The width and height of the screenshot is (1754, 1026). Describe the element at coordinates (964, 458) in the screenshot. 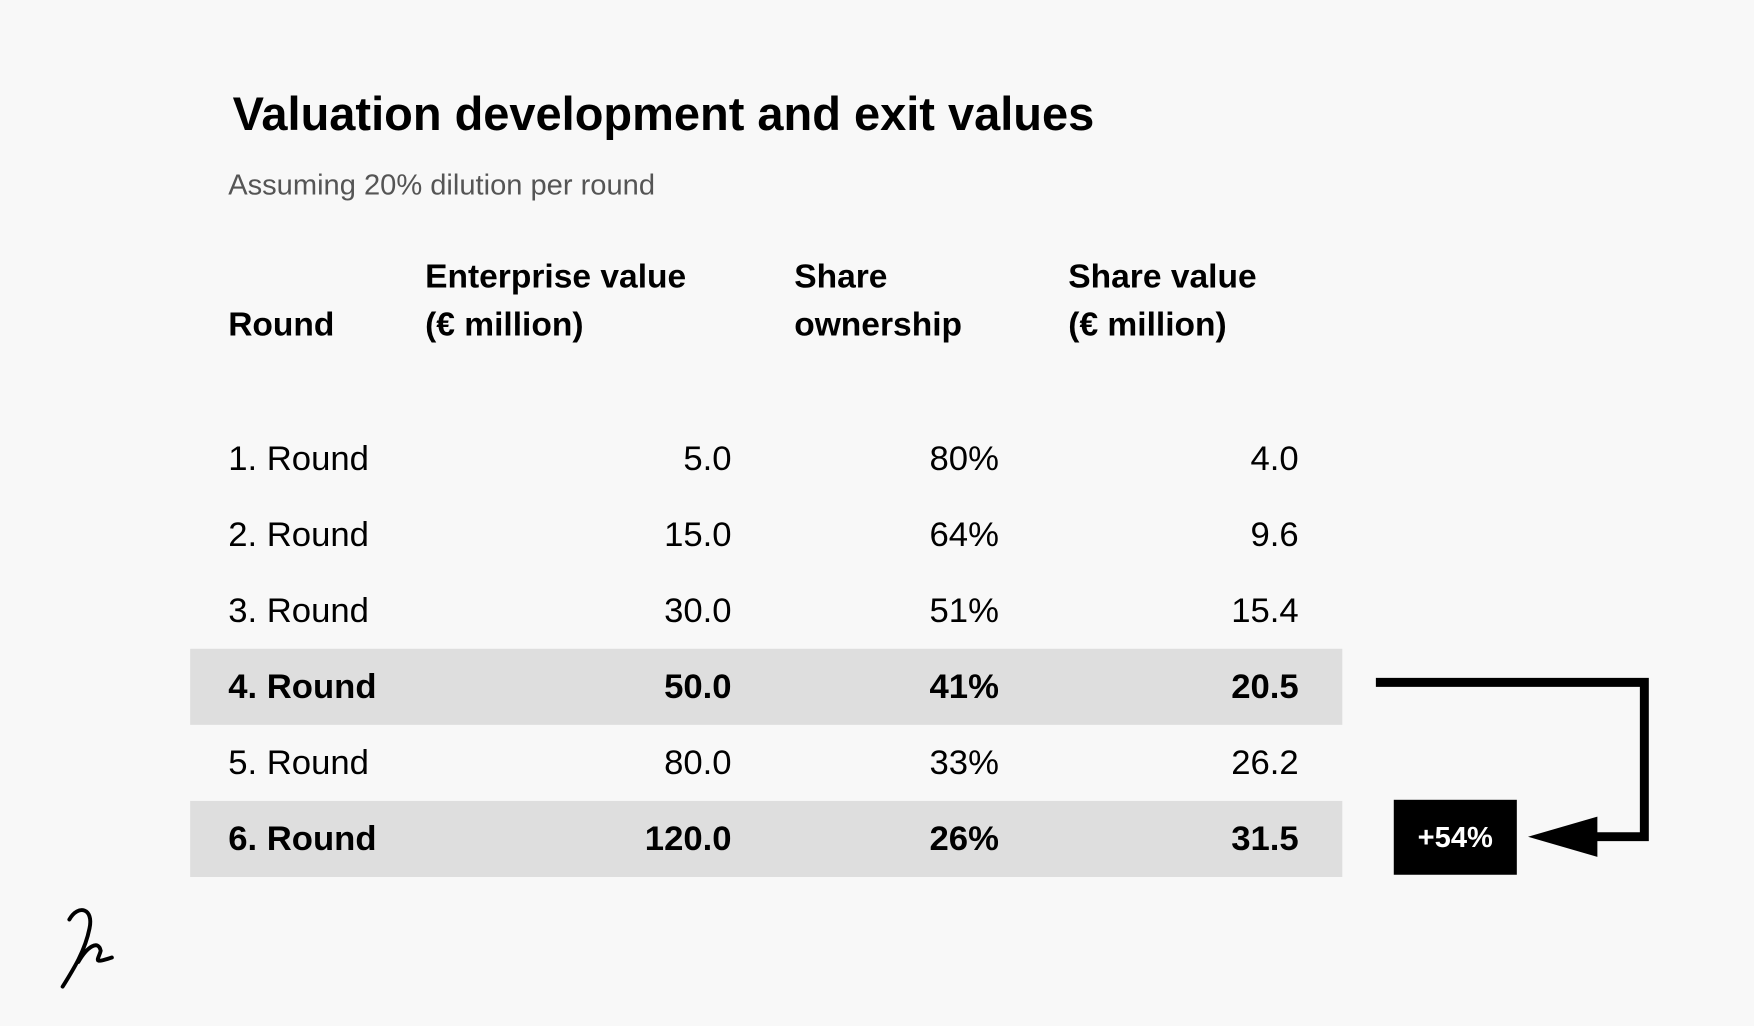

I see `cell: 80%` at that location.